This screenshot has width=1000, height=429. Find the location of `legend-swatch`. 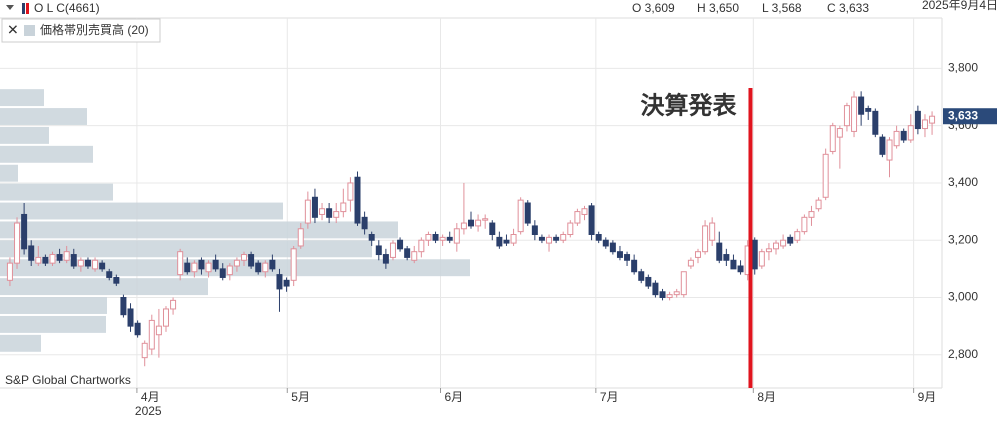

legend-swatch is located at coordinates (29, 30).